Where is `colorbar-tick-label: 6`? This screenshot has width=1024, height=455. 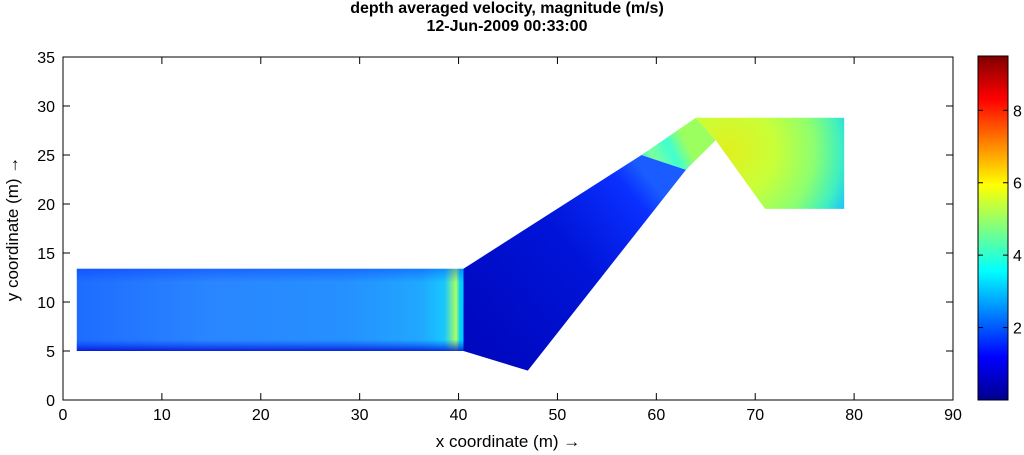
colorbar-tick-label: 6 is located at coordinates (1017, 184).